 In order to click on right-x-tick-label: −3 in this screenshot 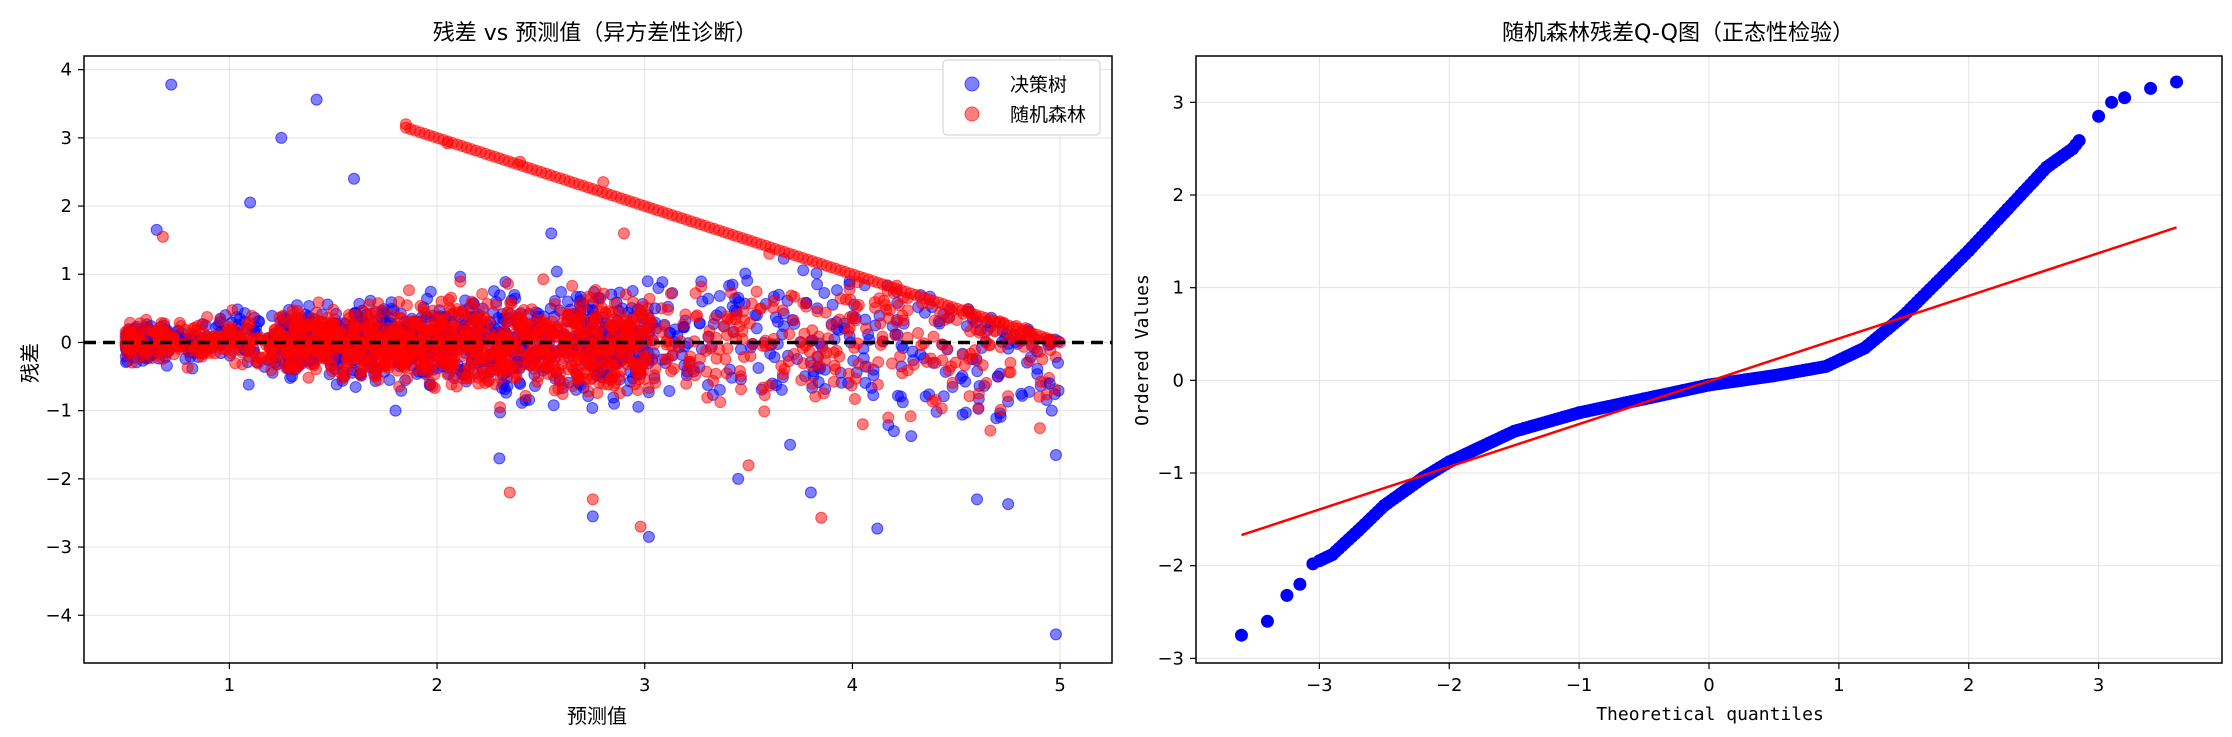, I will do `click(1319, 685)`.